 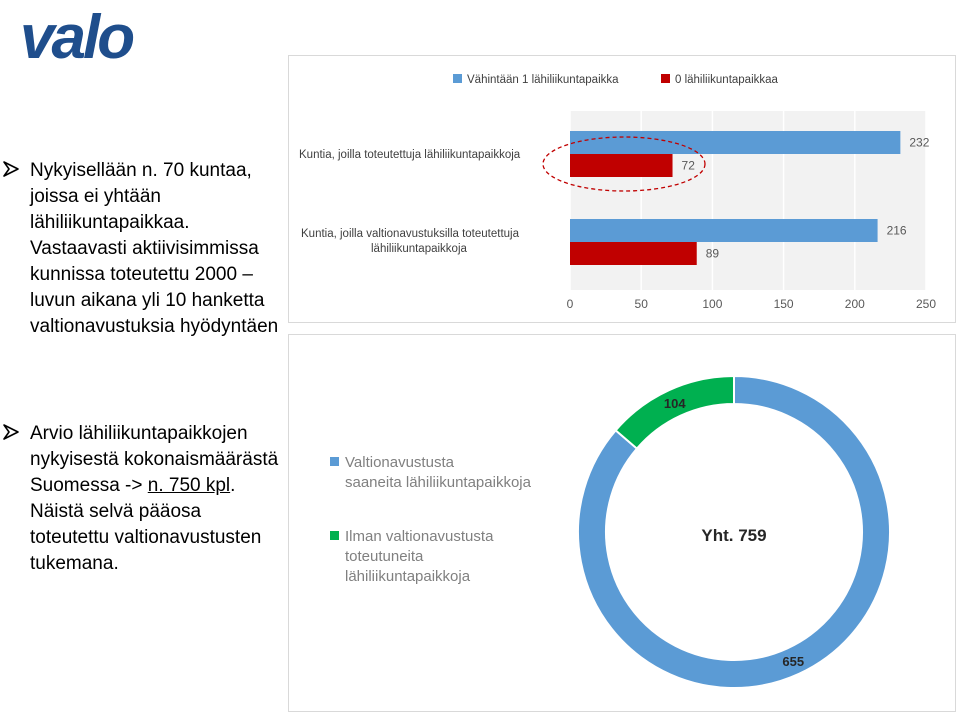 I want to click on bars: 232 72 216 89, so click(x=750, y=198).